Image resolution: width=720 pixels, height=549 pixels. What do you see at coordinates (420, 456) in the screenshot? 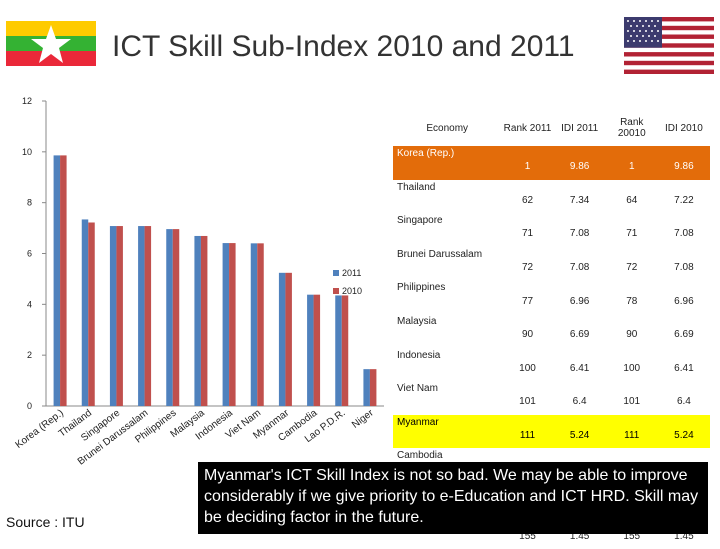
I see `cell-economy: Cambodia` at bounding box center [420, 456].